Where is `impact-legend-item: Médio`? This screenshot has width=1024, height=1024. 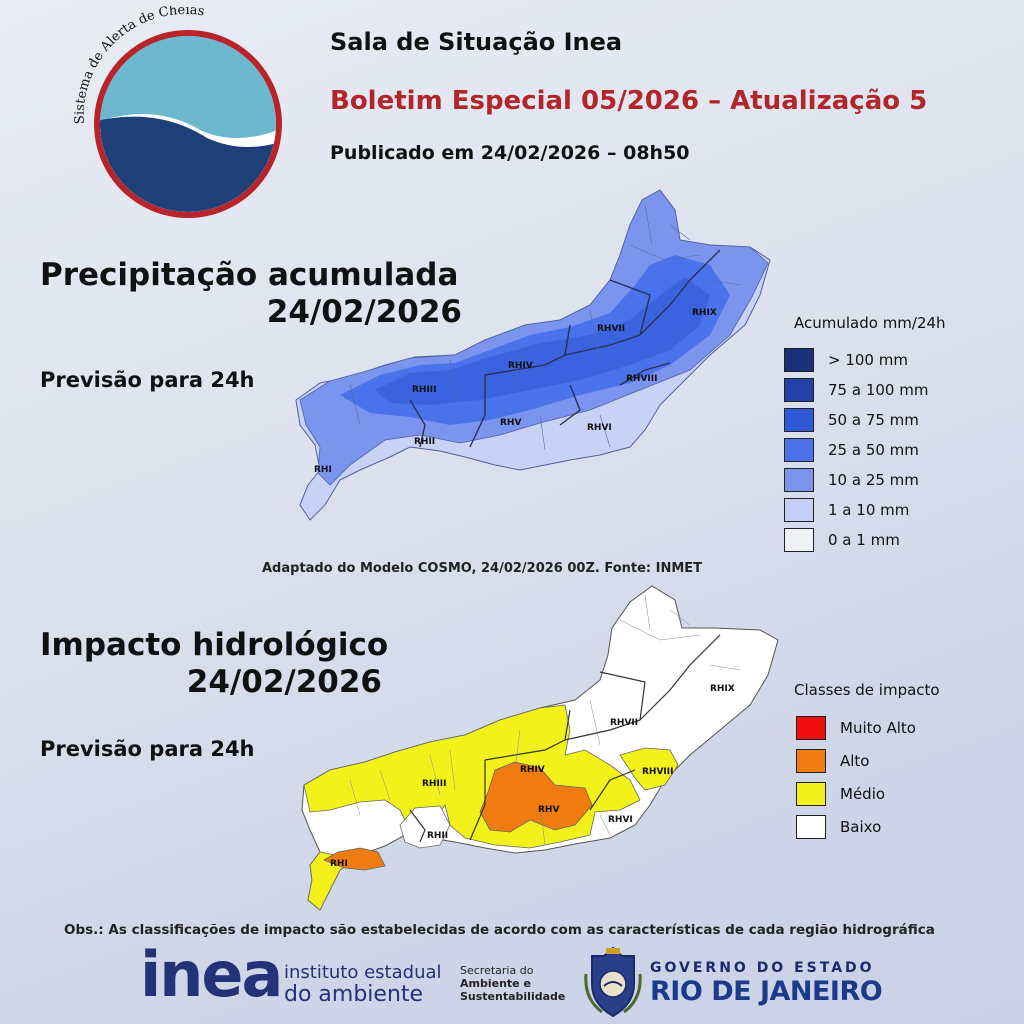
impact-legend-item: Médio is located at coordinates (856, 793).